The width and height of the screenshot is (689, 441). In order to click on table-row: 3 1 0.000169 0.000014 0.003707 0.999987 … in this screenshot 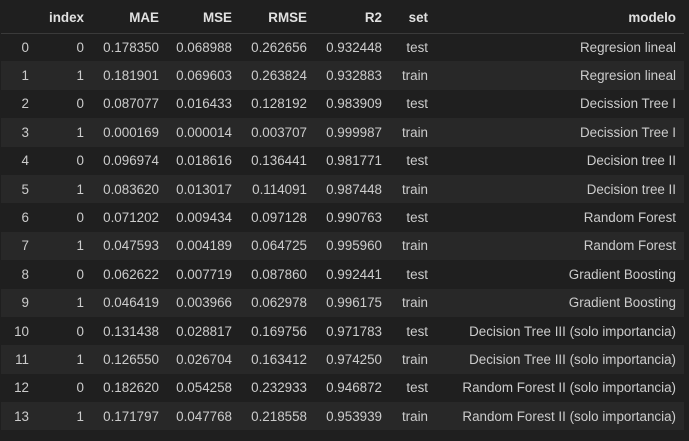, I will do `click(342, 132)`.